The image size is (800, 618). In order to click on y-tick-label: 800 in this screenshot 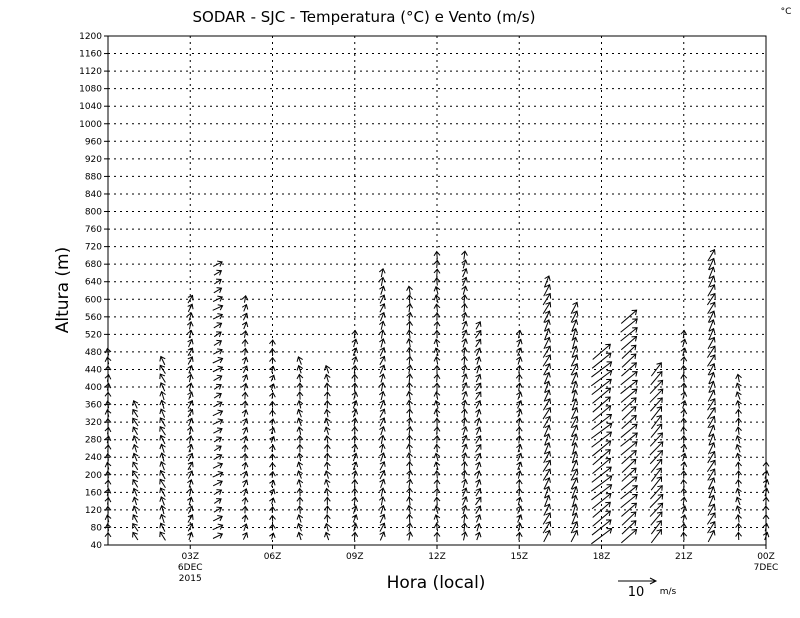, I will do `click(93, 213)`.